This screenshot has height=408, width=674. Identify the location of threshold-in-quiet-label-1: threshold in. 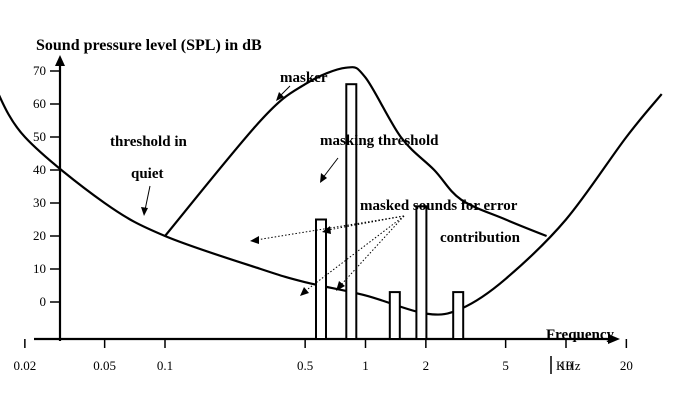
(148, 142).